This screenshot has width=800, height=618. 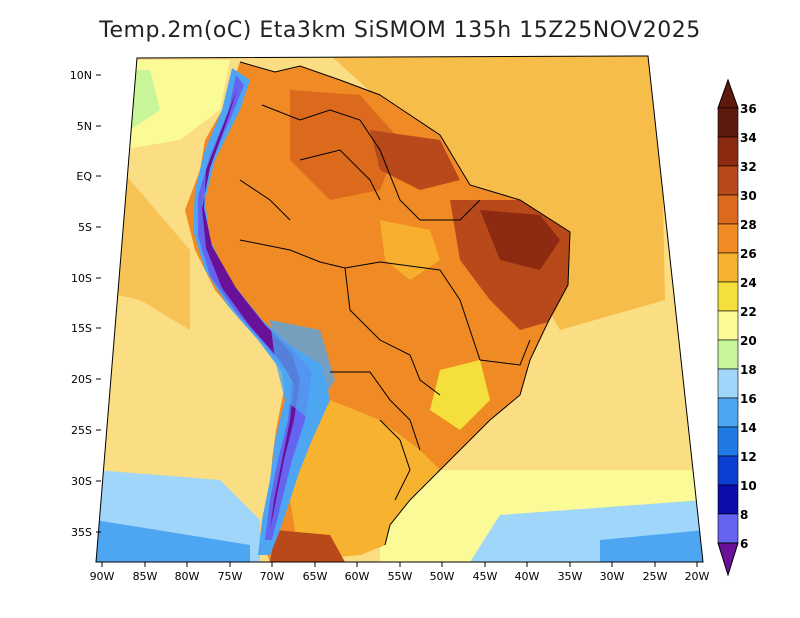 I want to click on colorbar-label-8: 8, so click(x=744, y=515).